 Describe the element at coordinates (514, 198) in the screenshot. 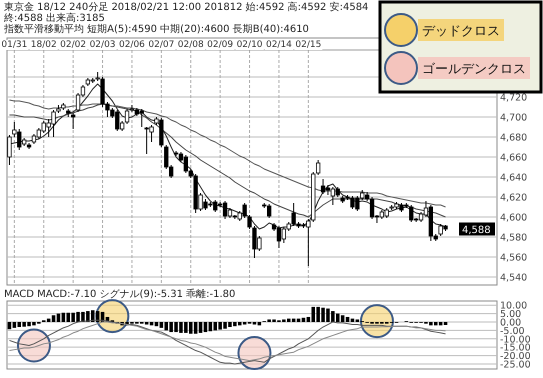

I see `y-tick-label: 4,620` at that location.